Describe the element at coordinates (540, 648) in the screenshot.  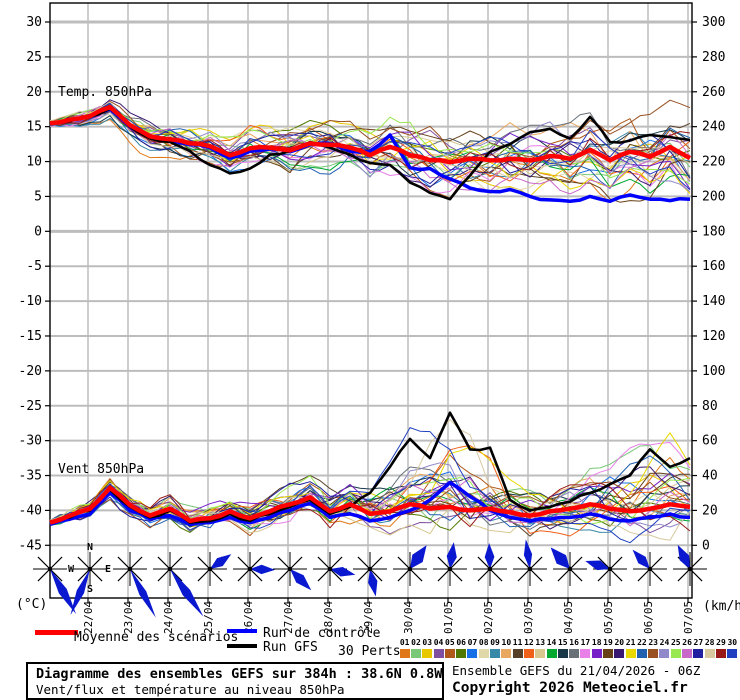
I see `member-color-item: 13` at that location.